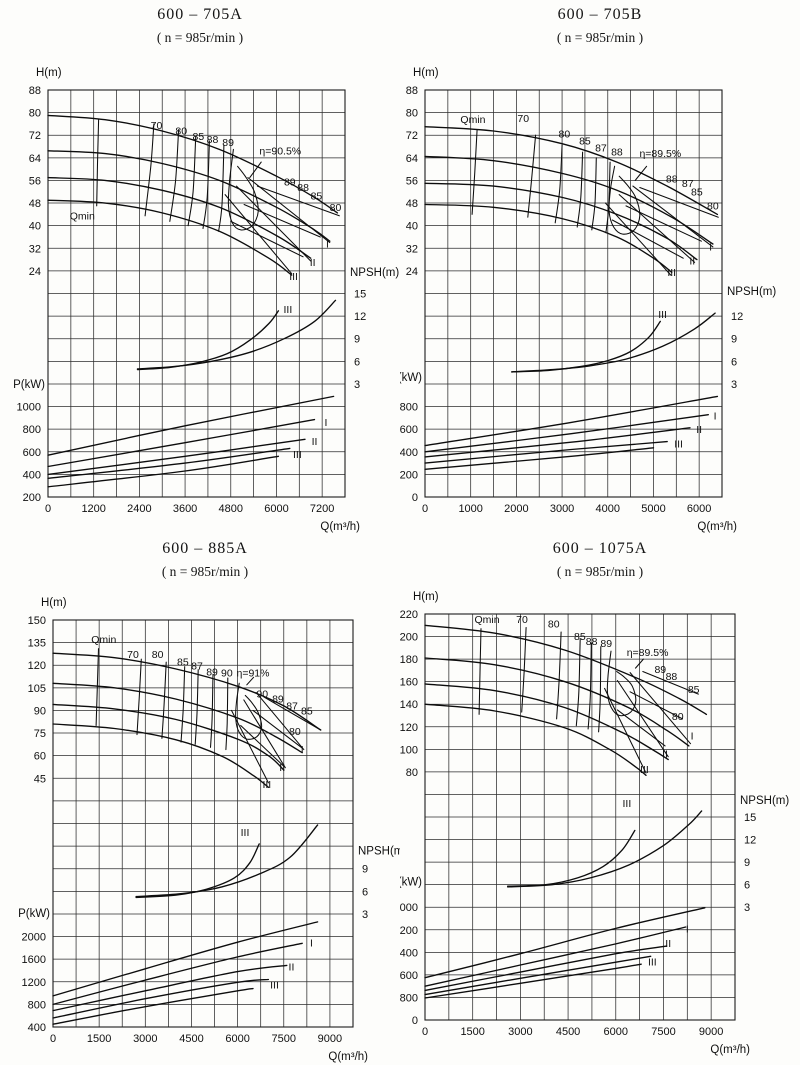  I want to click on svg-text: 70, so click(522, 620).